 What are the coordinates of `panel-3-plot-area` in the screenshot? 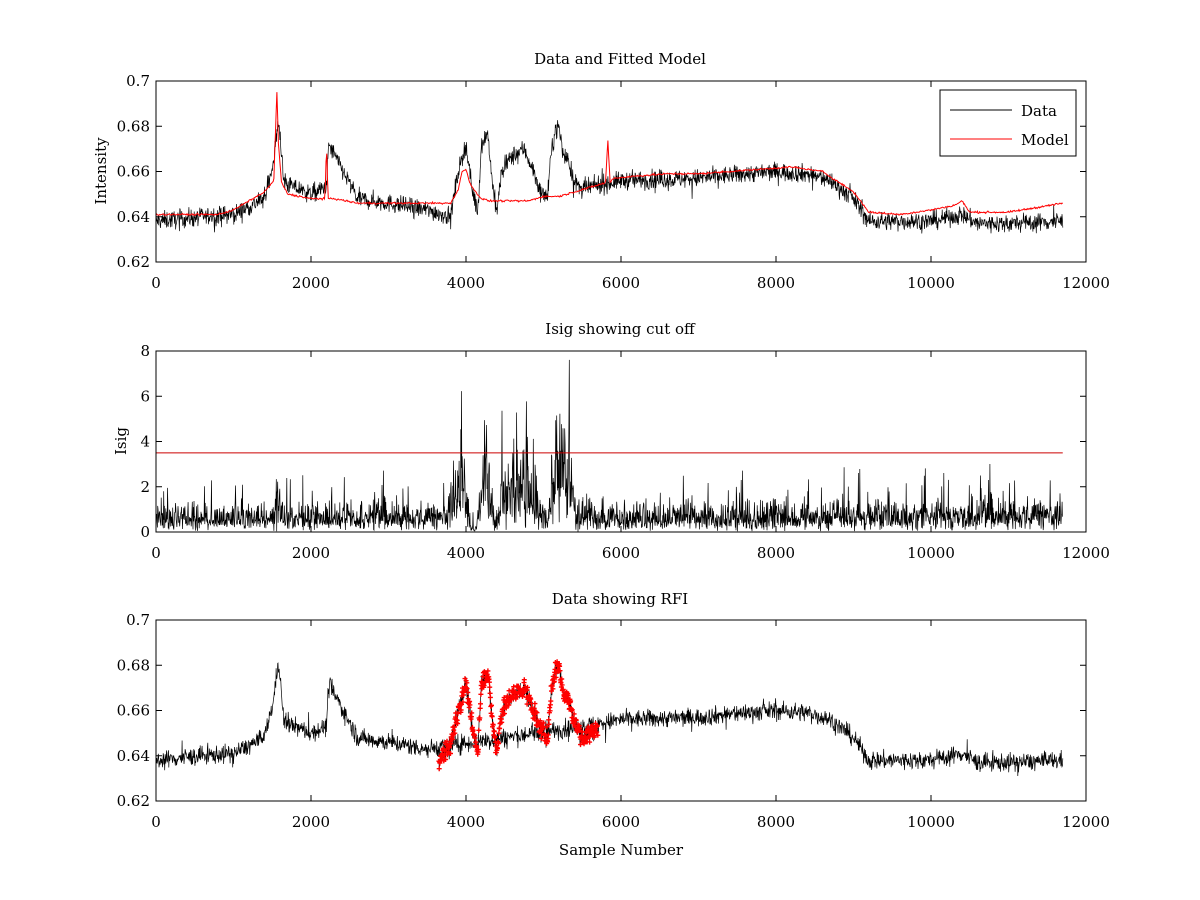 It's located at (610, 718).